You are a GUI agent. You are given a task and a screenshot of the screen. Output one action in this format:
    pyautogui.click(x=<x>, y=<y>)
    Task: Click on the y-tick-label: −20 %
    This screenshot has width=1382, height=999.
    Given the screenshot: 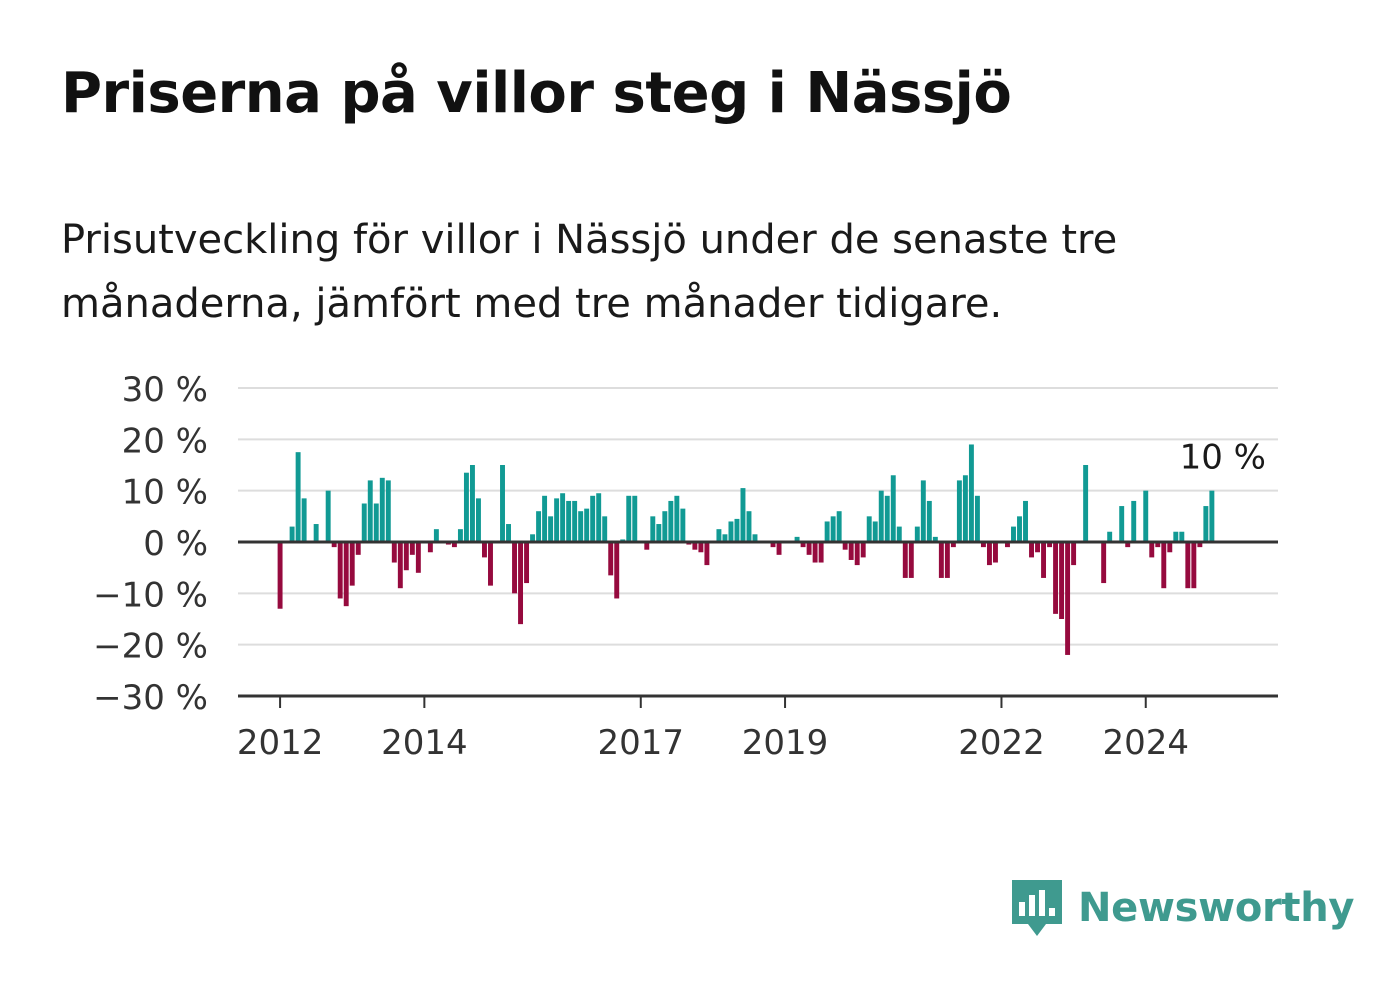 What is the action you would take?
    pyautogui.click(x=150, y=647)
    